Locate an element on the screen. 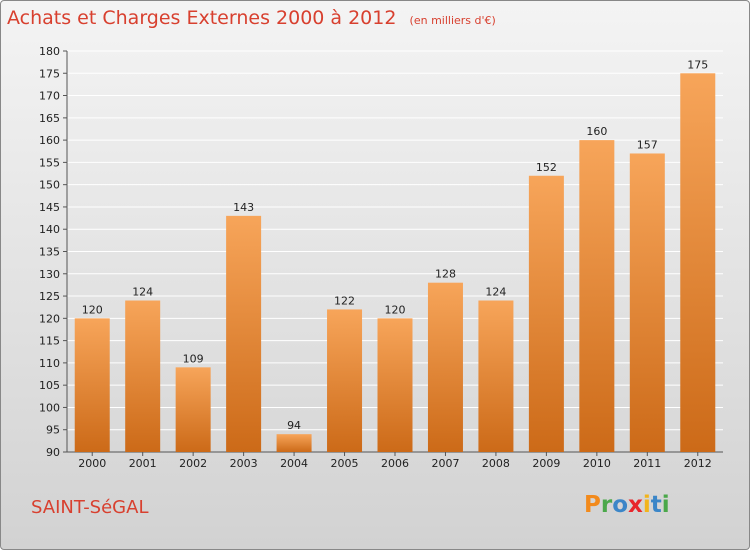 The image size is (750, 550). y-tick-label: 145 is located at coordinates (49, 207).